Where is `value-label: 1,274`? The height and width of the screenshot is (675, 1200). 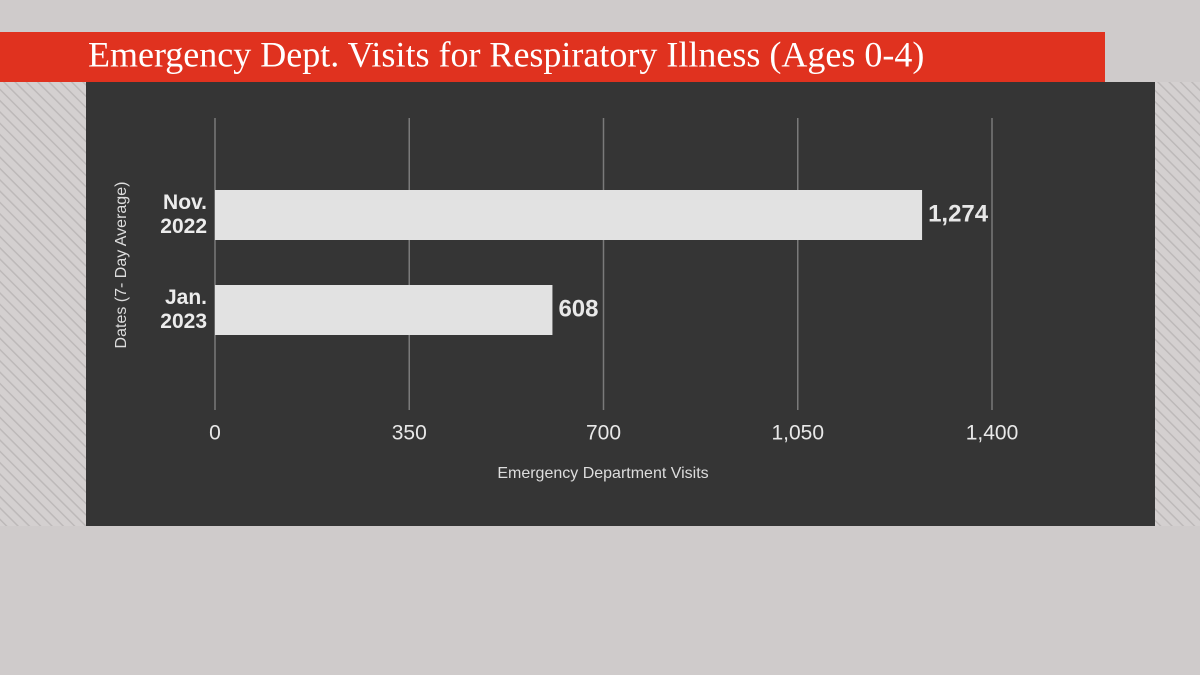
value-label: 1,274 is located at coordinates (958, 213).